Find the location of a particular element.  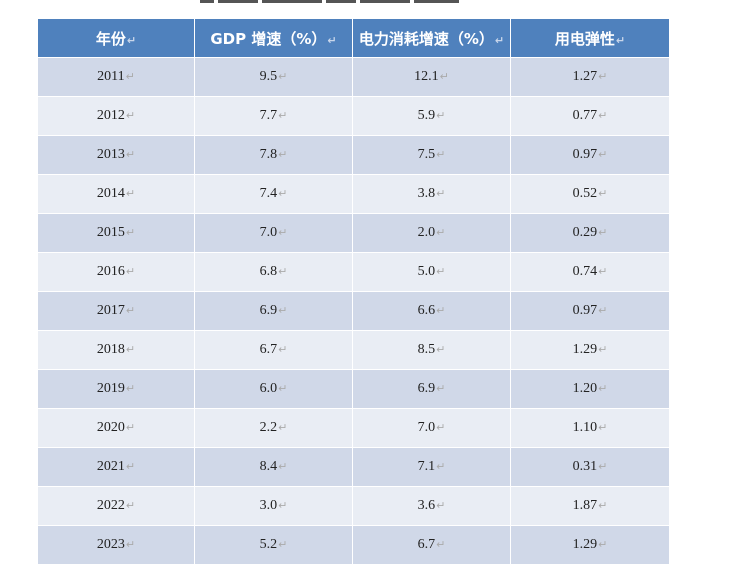

table-header: 年份↵ GDP 增速（%）↵ 电力消耗增速（%）↵ 用电弹性↵ is located at coordinates (353, 38).